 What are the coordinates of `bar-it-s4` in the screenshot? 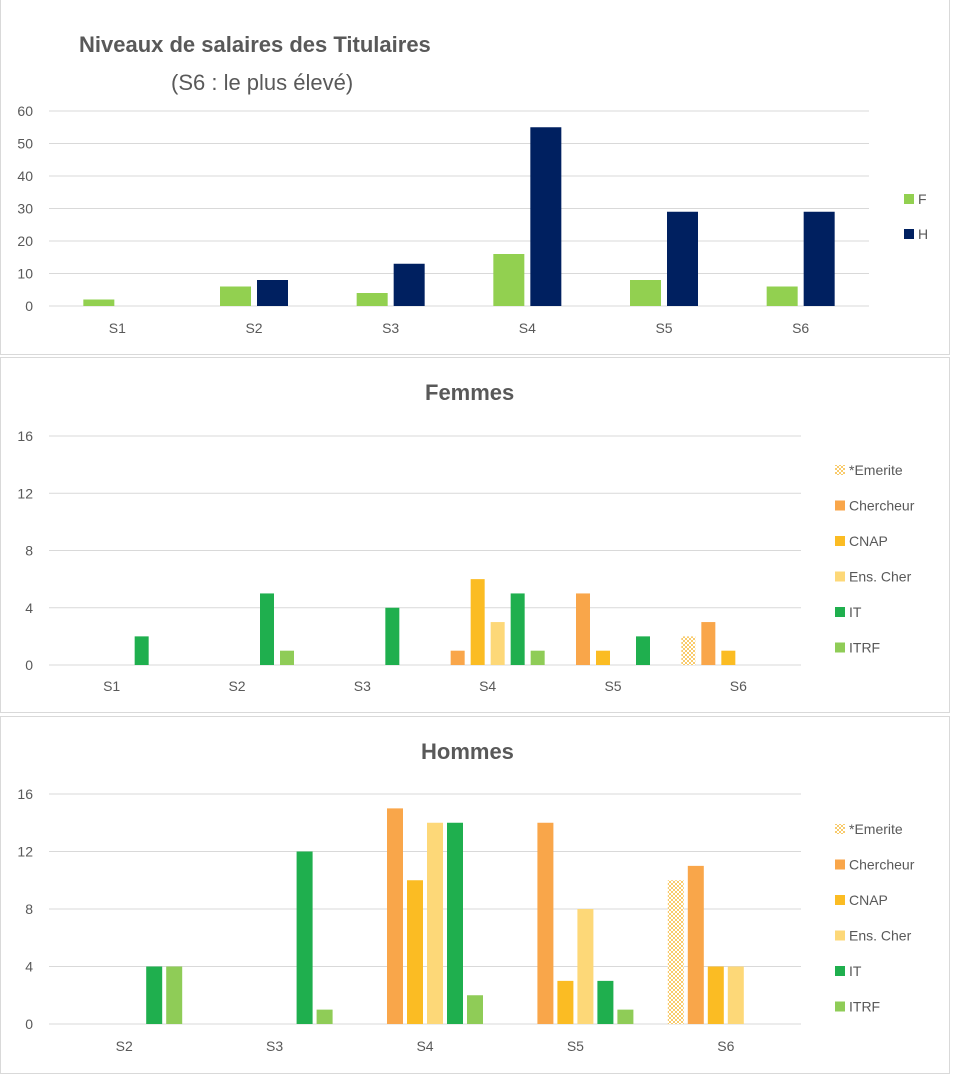 It's located at (517, 629).